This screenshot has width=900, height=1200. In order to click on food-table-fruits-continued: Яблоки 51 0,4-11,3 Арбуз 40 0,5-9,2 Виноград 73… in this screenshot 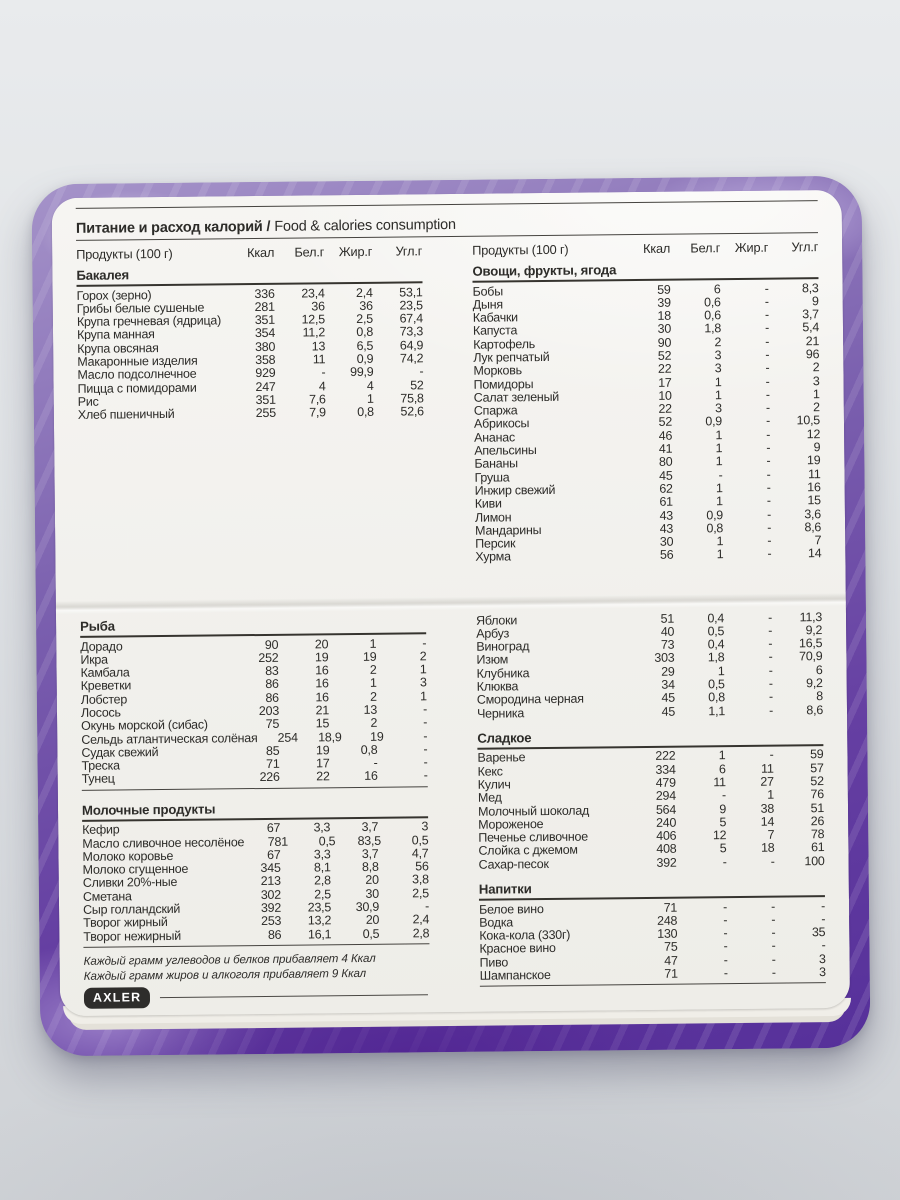, I will do `click(650, 664)`.